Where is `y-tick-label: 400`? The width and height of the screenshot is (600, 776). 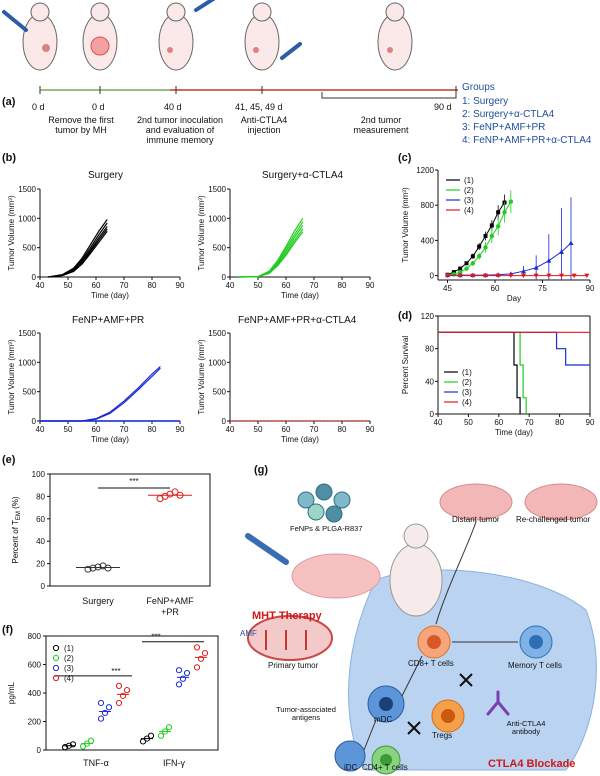
y-tick-label: 400 is located at coordinates (428, 240).